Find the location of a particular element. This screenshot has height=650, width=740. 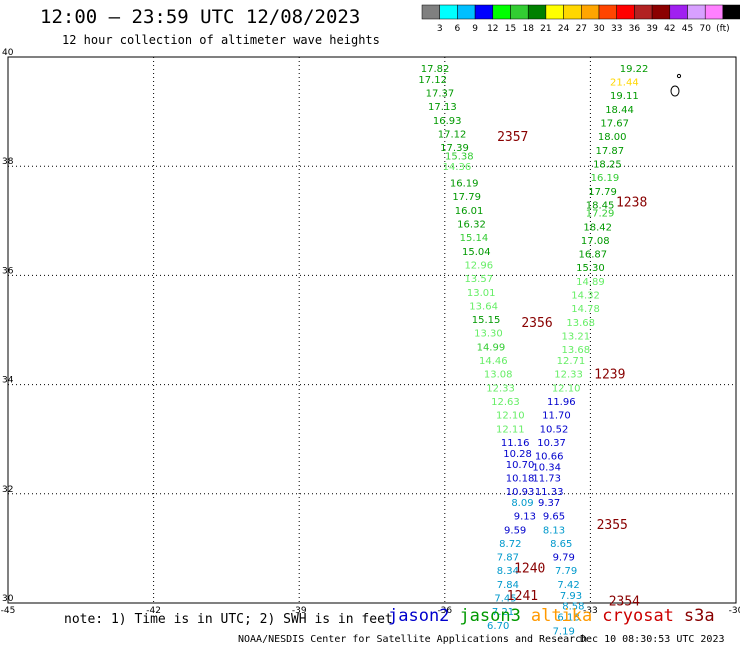

wave-height-label: 8.58 is located at coordinates (573, 607).